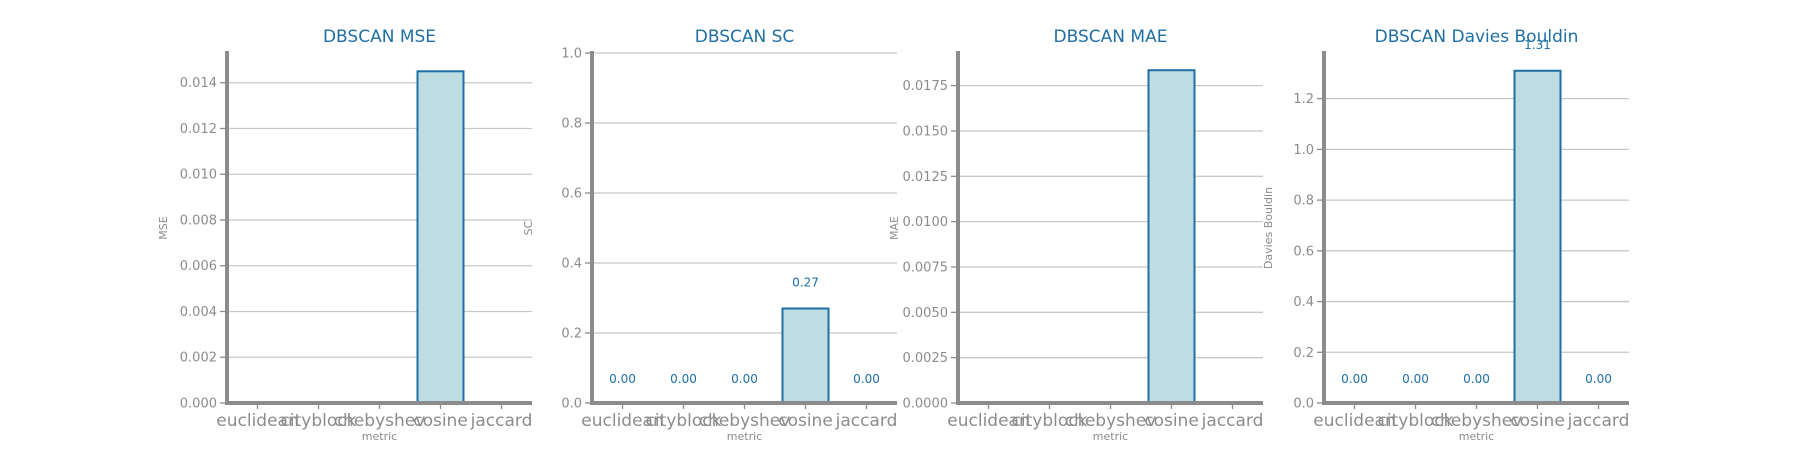 This screenshot has width=1800, height=450. What do you see at coordinates (745, 37) in the screenshot?
I see `chart-title: DBSCAN SC` at bounding box center [745, 37].